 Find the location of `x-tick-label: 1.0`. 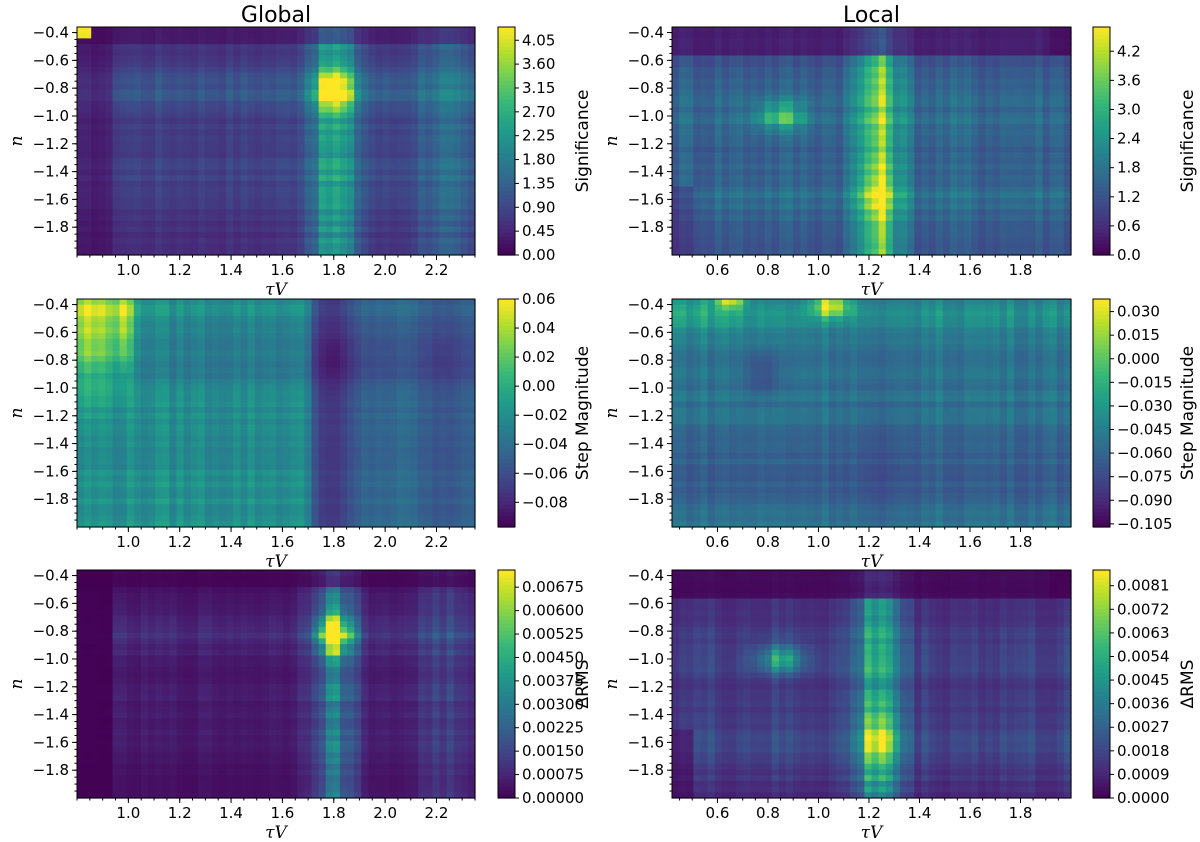

x-tick-label: 1.0 is located at coordinates (128, 270).